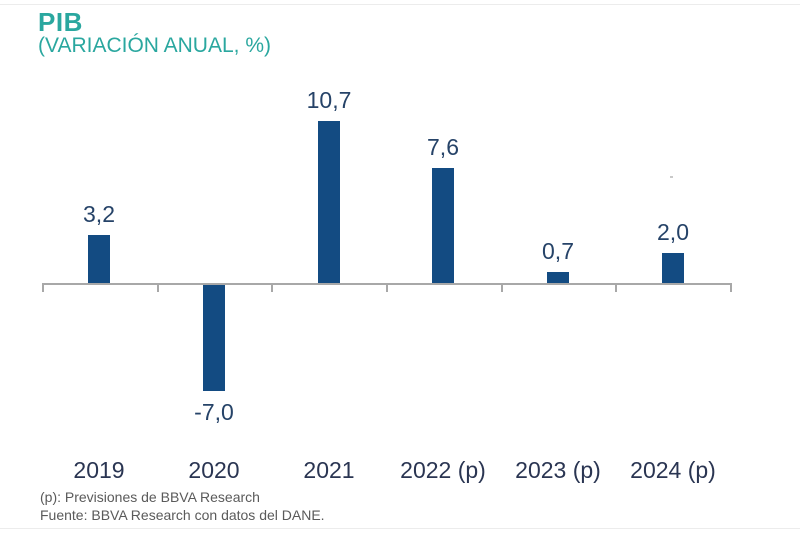 The height and width of the screenshot is (533, 800). I want to click on category-label: 2019, so click(99, 470).